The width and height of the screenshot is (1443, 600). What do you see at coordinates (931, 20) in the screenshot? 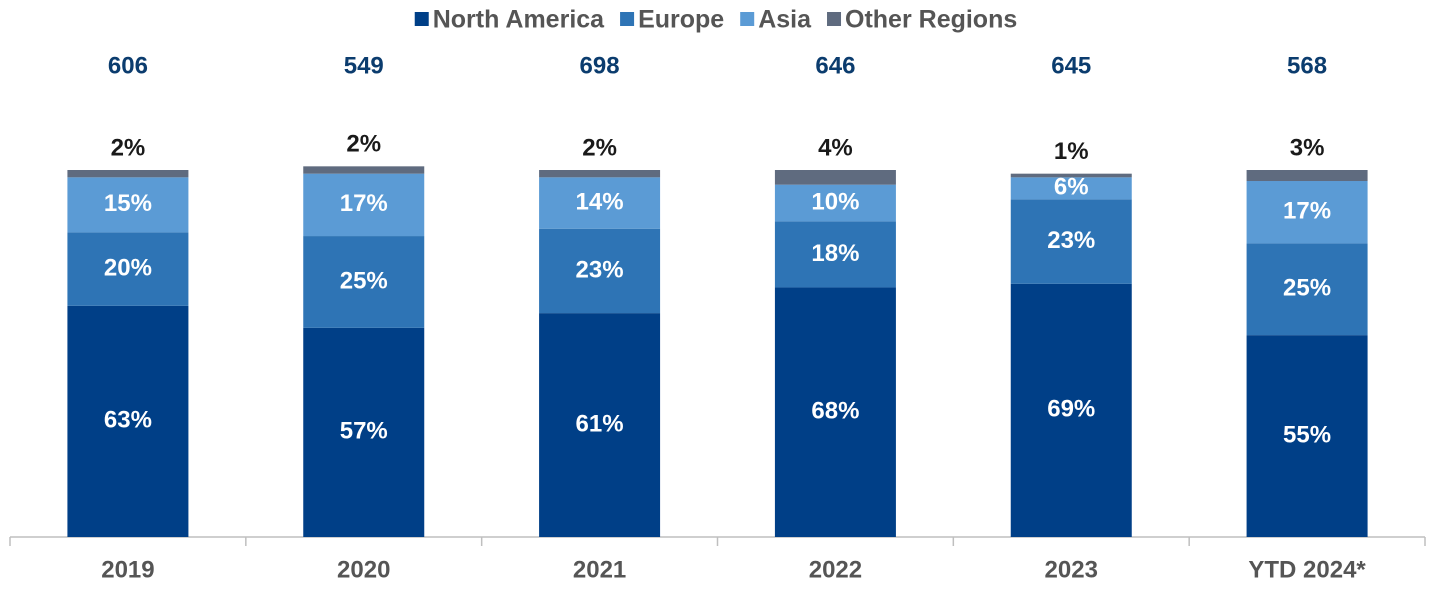
I see `legend-label: Other Regions` at bounding box center [931, 20].